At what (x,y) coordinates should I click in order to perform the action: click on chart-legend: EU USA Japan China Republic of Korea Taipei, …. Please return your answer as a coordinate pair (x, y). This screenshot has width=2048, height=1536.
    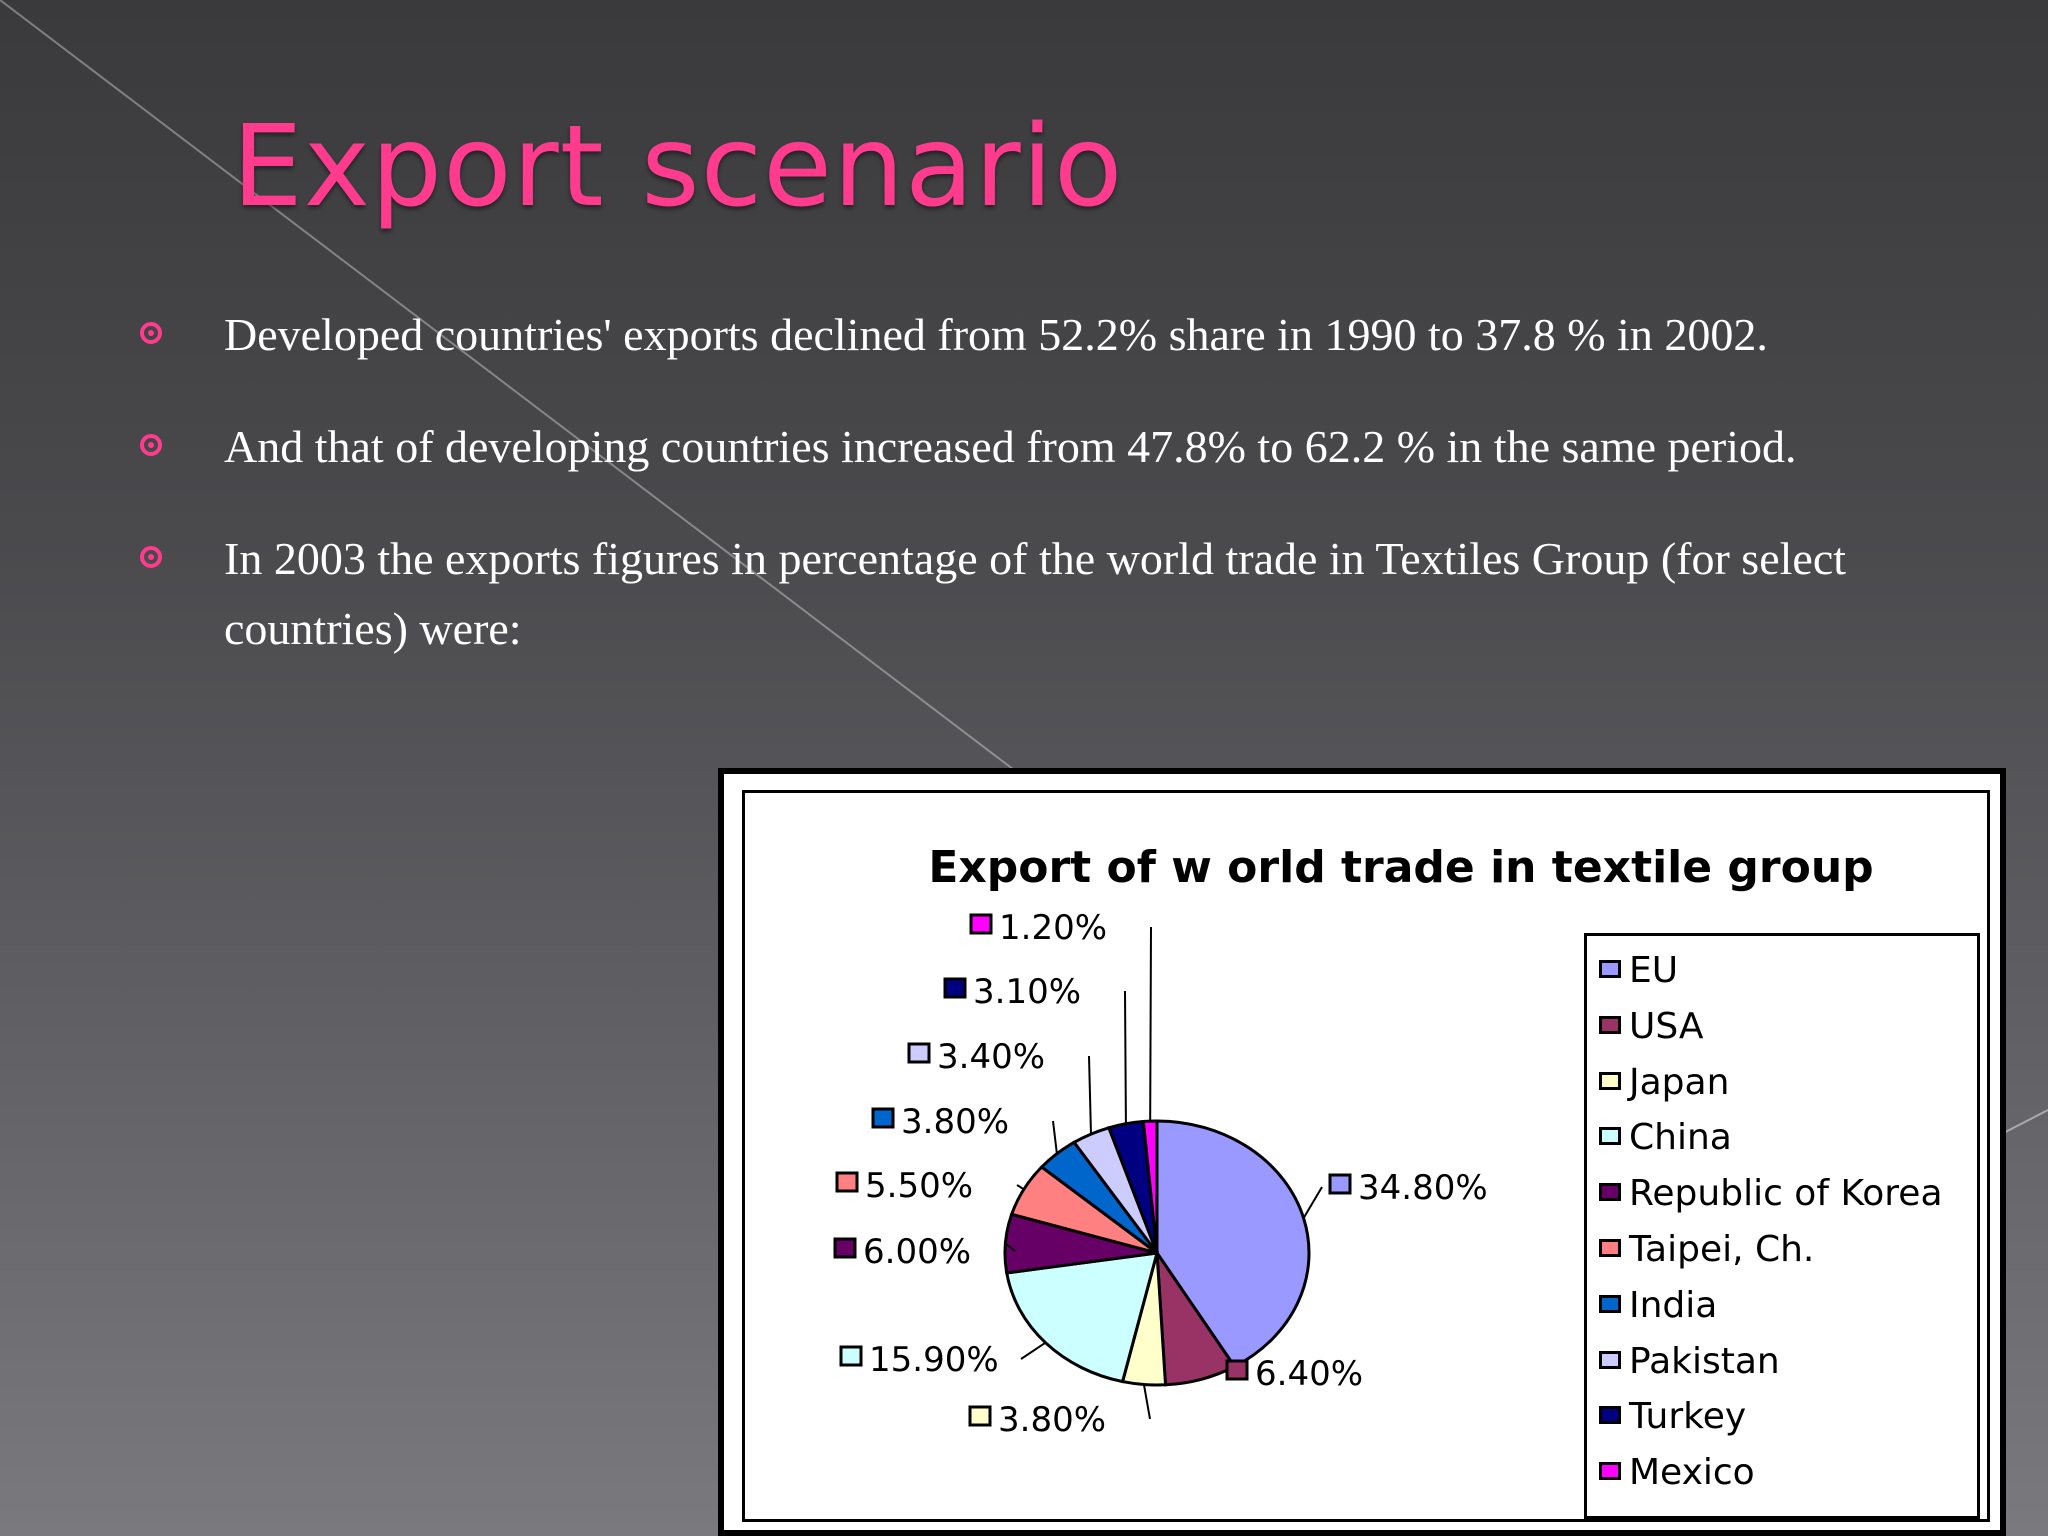
    Looking at the image, I should click on (1782, 1226).